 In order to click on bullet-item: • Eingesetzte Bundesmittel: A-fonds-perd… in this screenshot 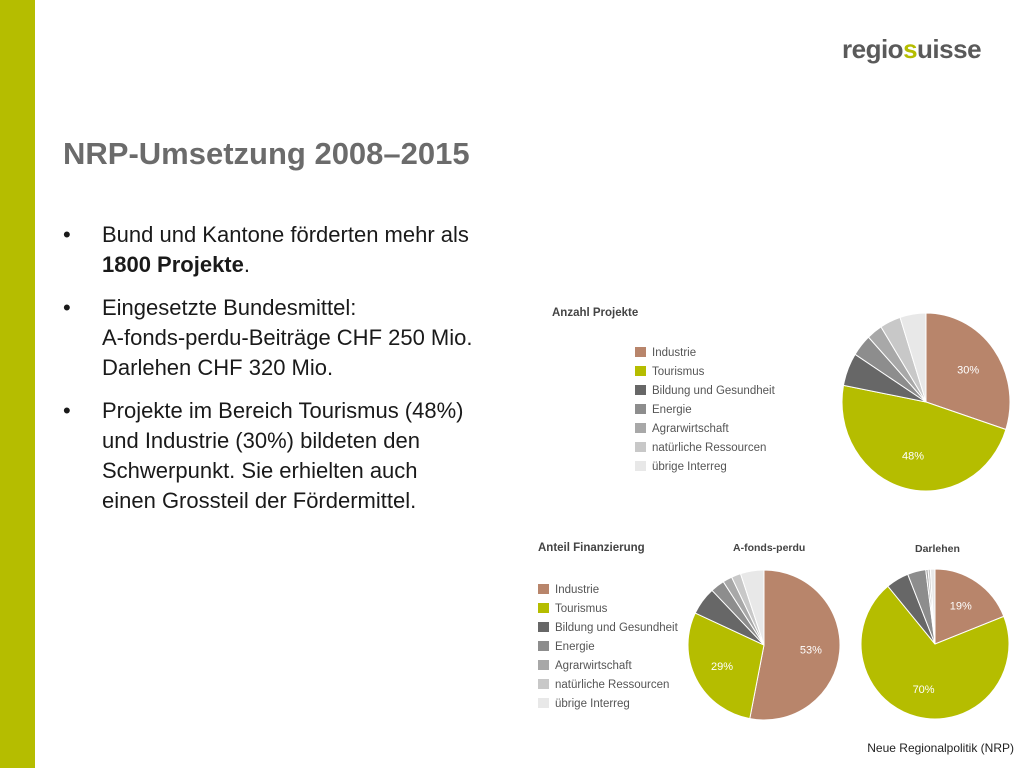, I will do `click(303, 338)`.